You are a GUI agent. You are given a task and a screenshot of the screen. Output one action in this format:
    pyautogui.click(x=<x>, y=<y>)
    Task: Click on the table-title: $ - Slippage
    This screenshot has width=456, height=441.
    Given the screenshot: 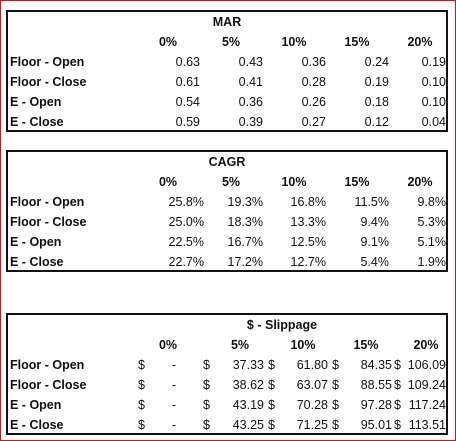 What is the action you would take?
    pyautogui.click(x=282, y=325)
    